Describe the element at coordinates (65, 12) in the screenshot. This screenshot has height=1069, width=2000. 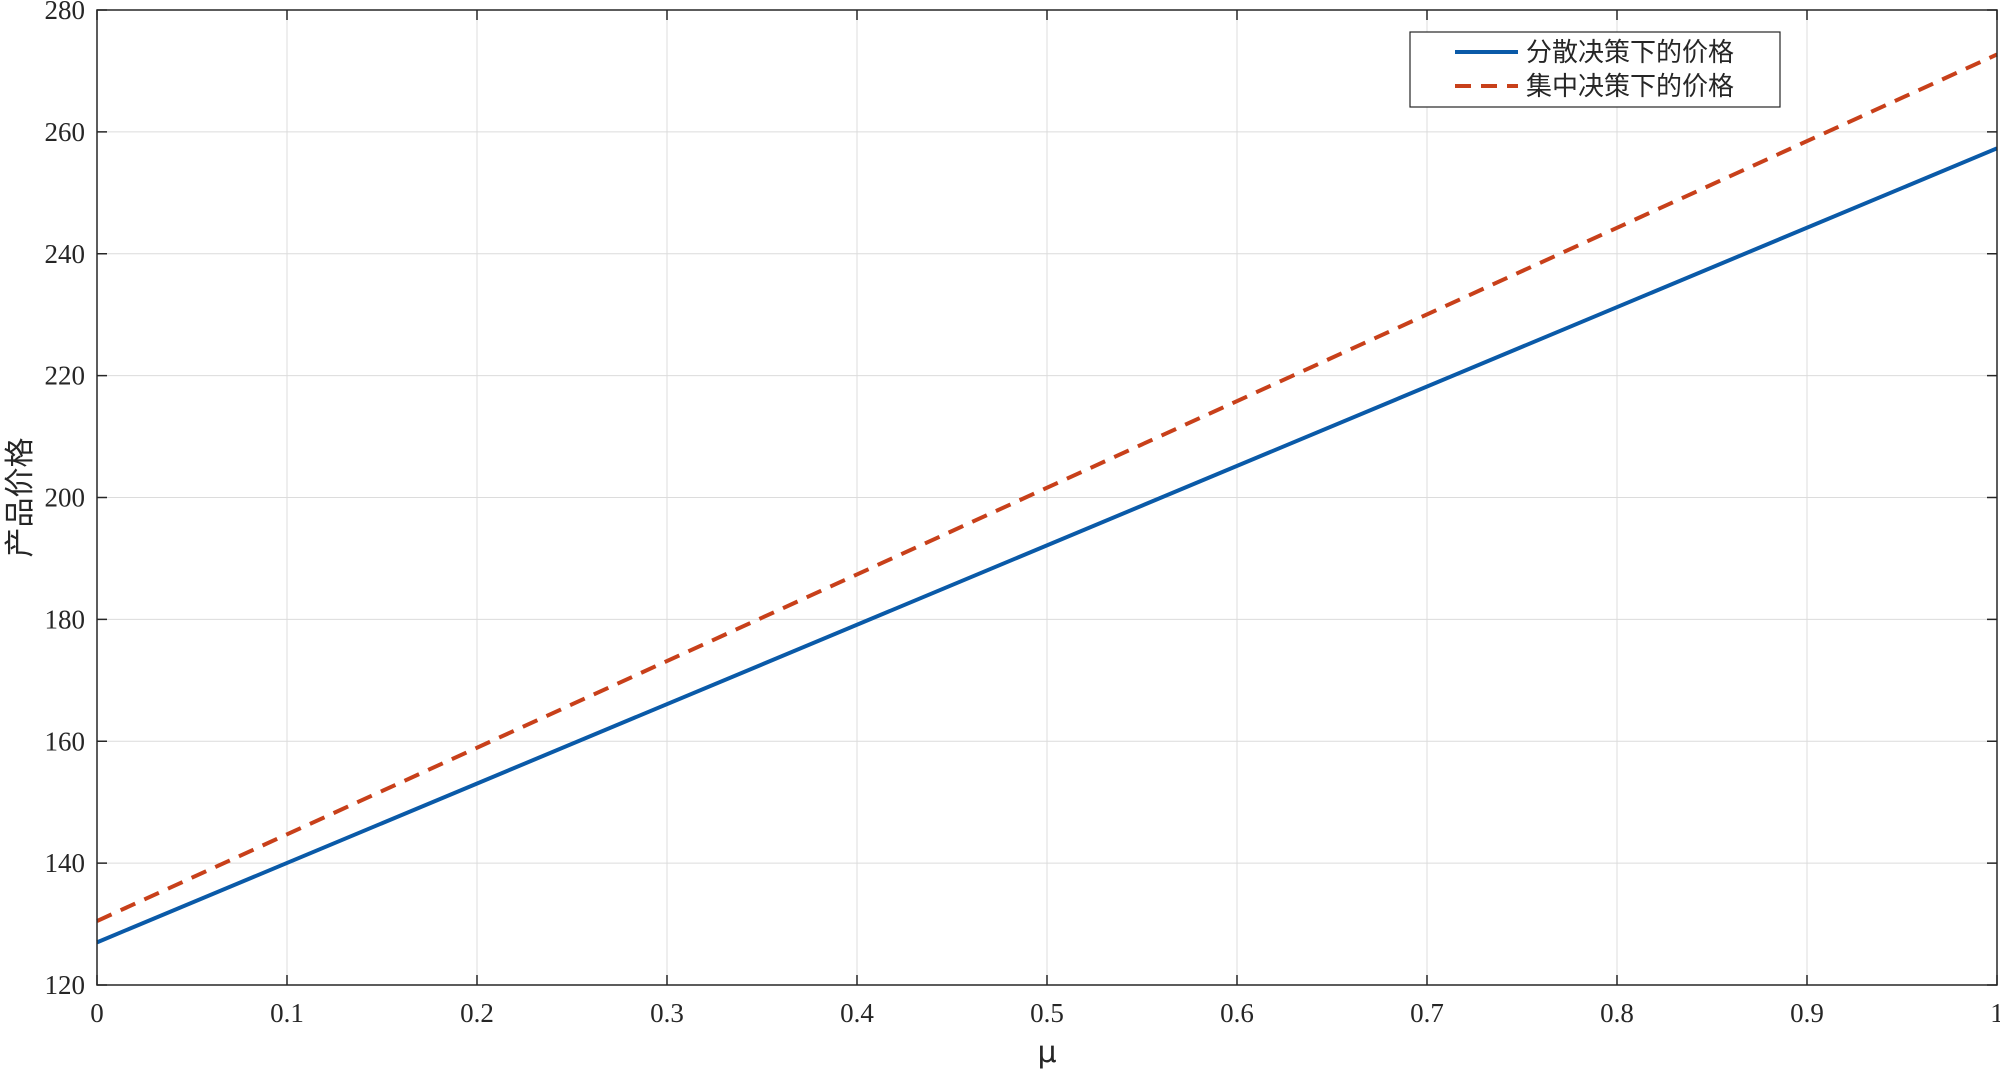
I see `y-tick-label: 280` at that location.